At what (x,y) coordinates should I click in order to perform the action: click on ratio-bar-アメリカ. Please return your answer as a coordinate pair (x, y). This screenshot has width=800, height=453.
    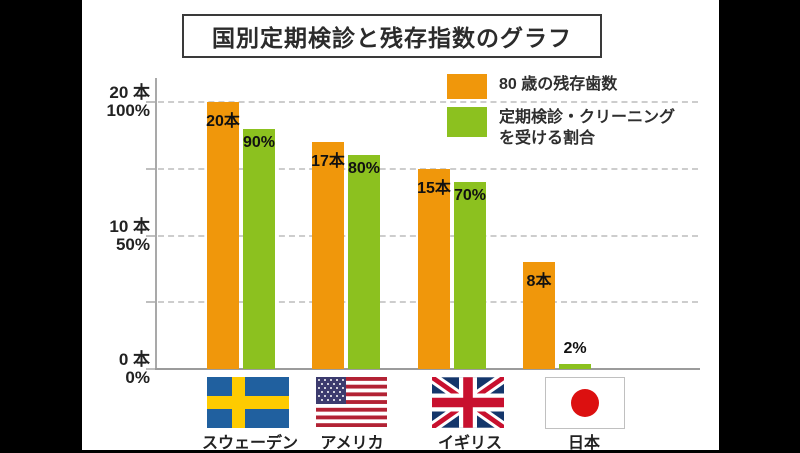
    Looking at the image, I should click on (364, 262).